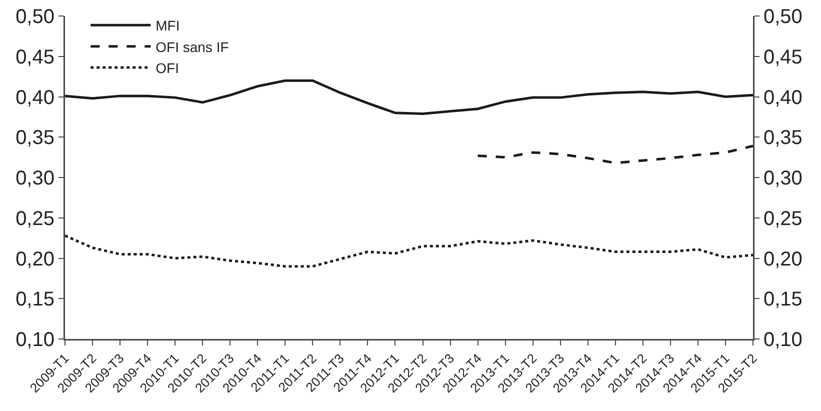  Describe the element at coordinates (783, 97) in the screenshot. I see `y2-tick-label: 0,40` at that location.